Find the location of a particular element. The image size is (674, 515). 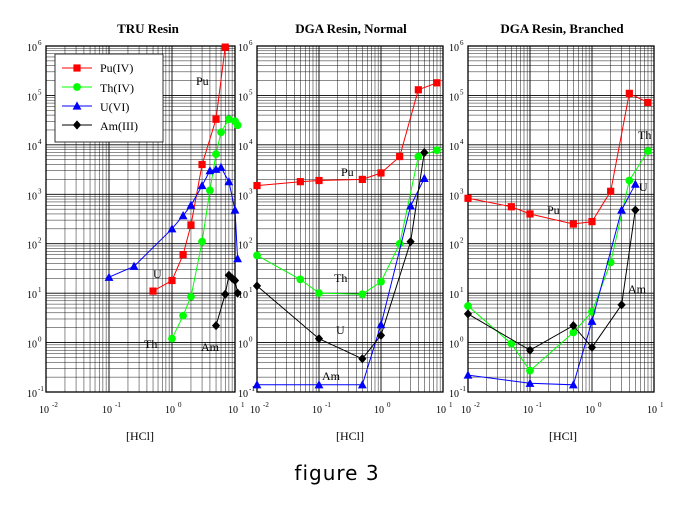

x-tick-exponent: -1 is located at coordinates (118, 405).